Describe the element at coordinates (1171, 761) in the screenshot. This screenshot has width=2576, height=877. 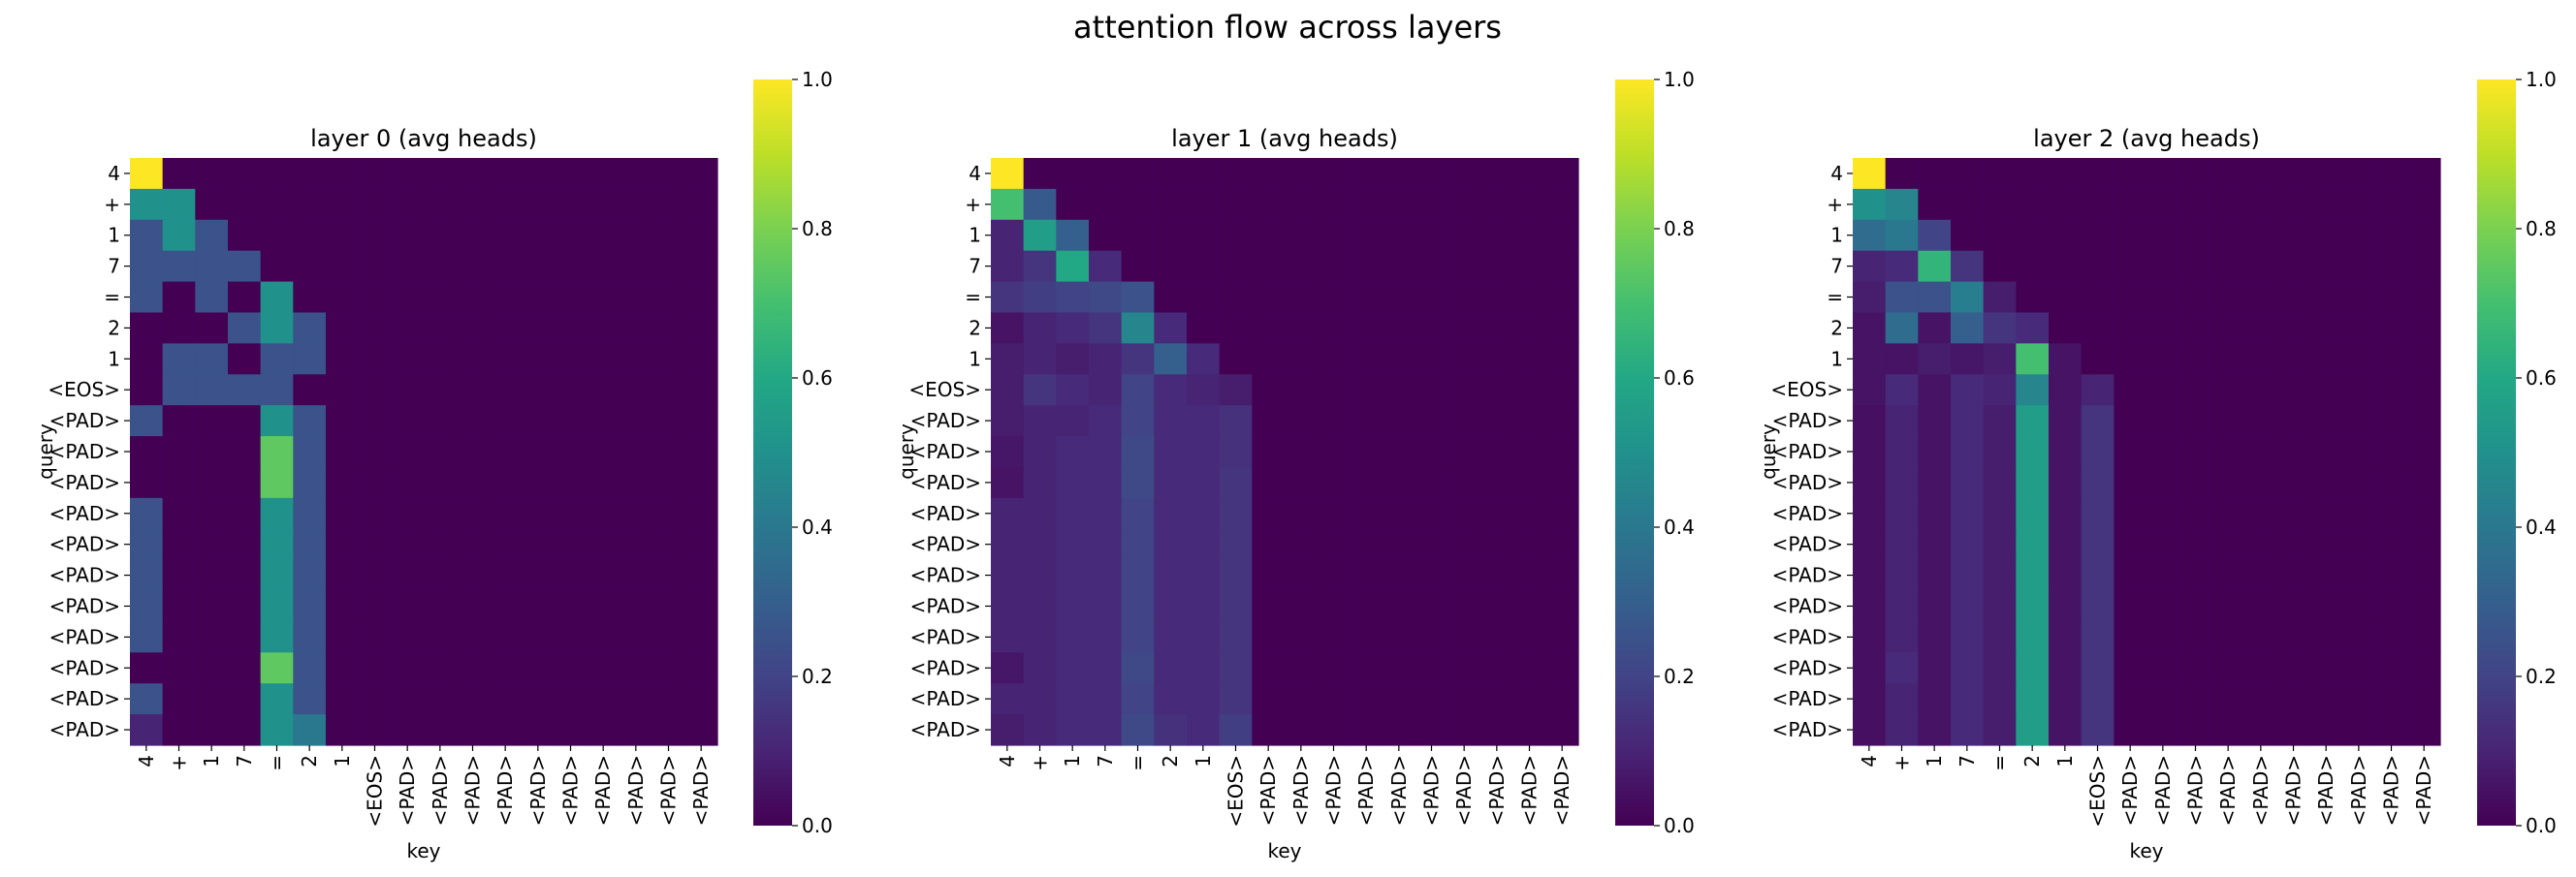
I see `x-tick-label: 2` at that location.